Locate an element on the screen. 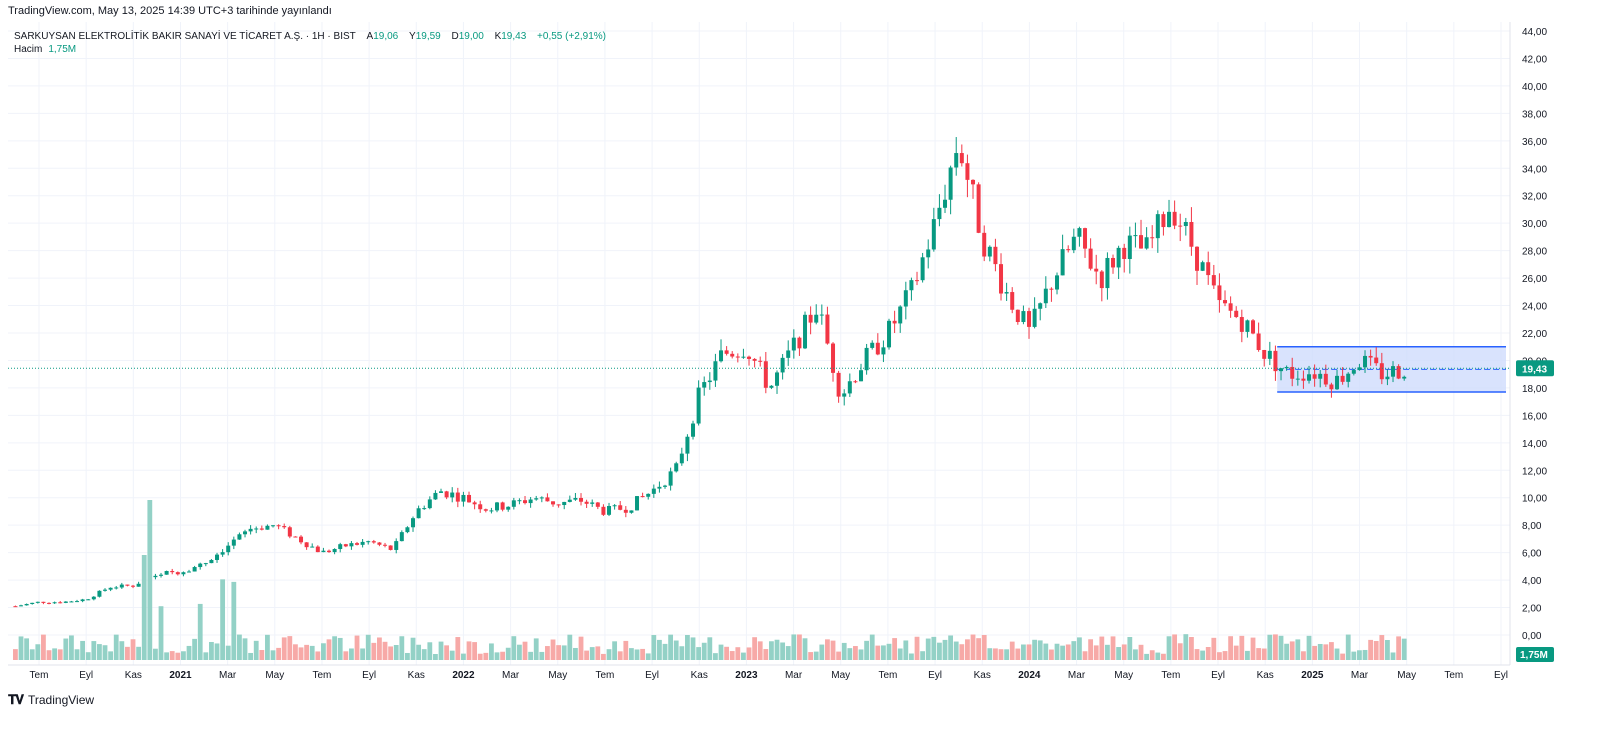  y-tick-label: 36,00 is located at coordinates (1534, 142).